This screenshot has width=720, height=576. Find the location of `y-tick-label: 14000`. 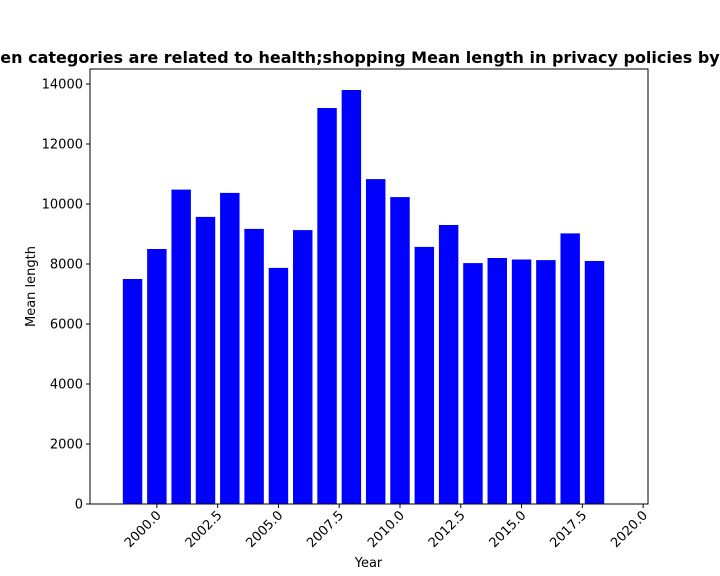

y-tick-label: 14000 is located at coordinates (62, 85).